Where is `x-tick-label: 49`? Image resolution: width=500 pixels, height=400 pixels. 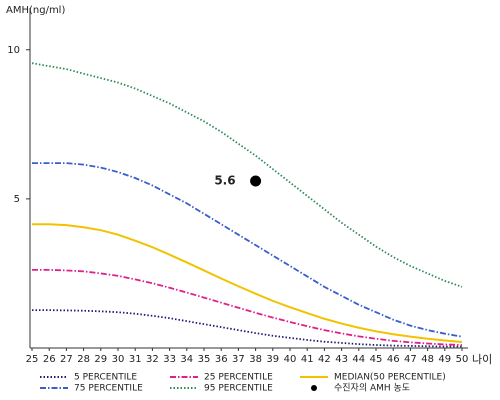 x-tick-label: 49 is located at coordinates (444, 359).